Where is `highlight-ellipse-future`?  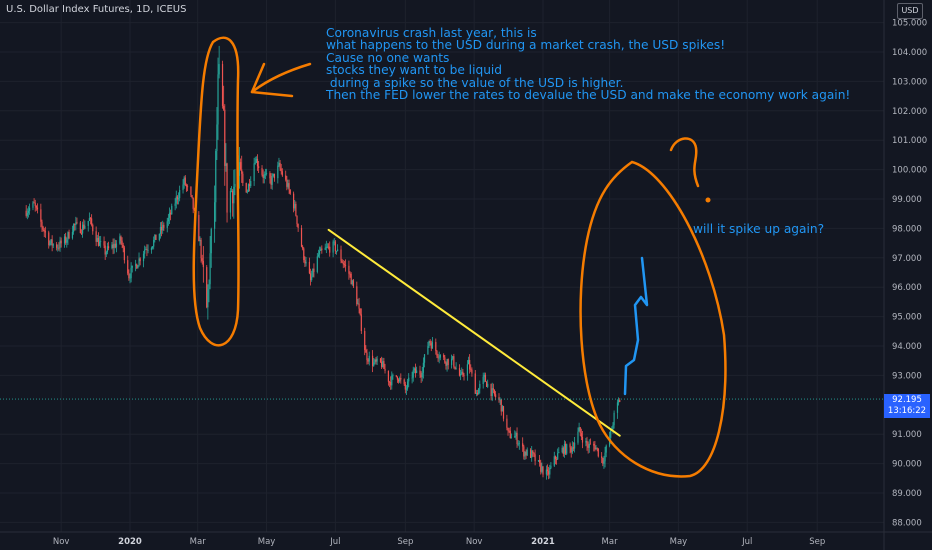
highlight-ellipse-future is located at coordinates (653, 319).